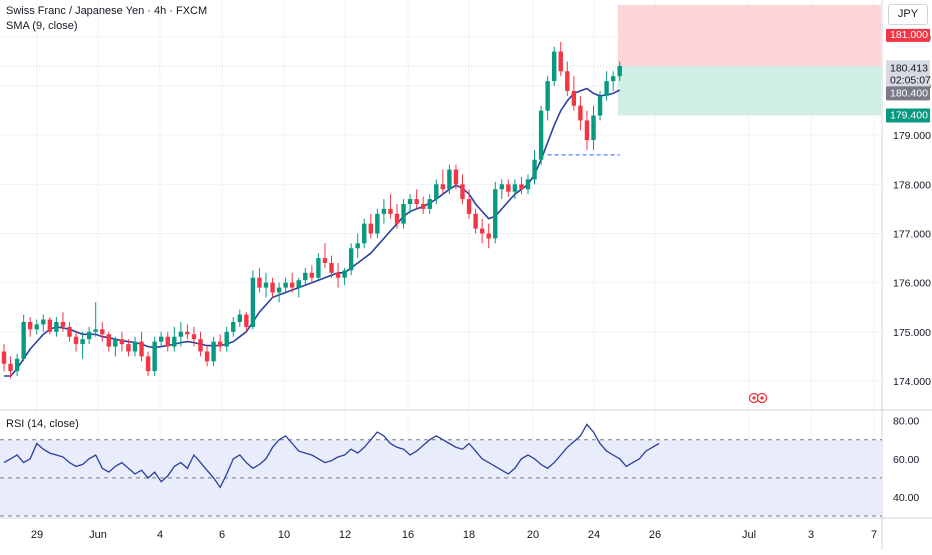 The height and width of the screenshot is (555, 932). What do you see at coordinates (908, 14) in the screenshot?
I see `currency-label: JPY` at bounding box center [908, 14].